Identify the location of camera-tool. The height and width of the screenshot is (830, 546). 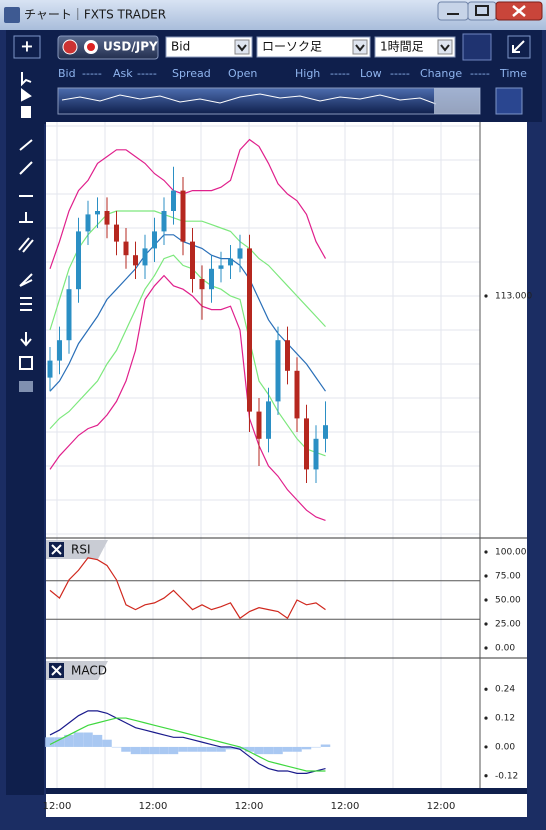
(26, 386).